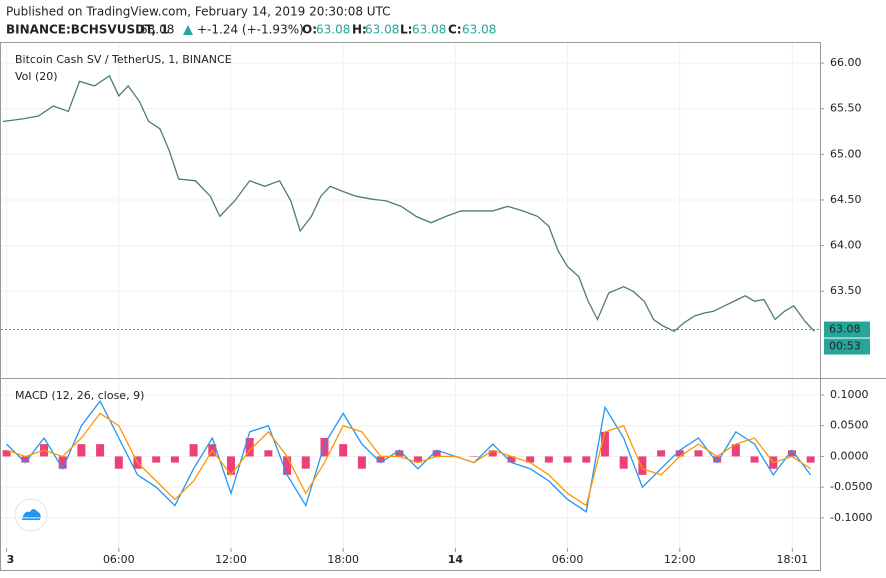 Image resolution: width=886 pixels, height=578 pixels. I want to click on macd-line, so click(409, 459).